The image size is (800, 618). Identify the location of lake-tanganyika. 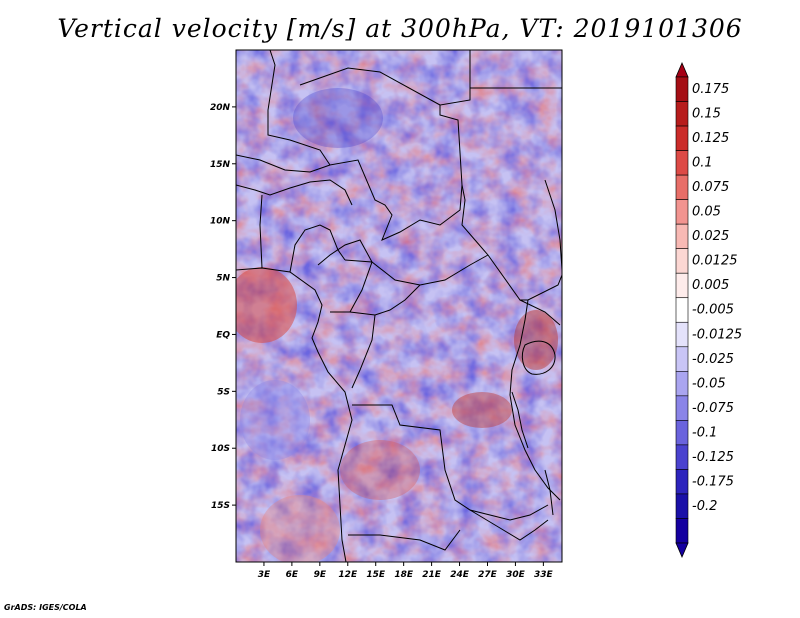
(520, 420).